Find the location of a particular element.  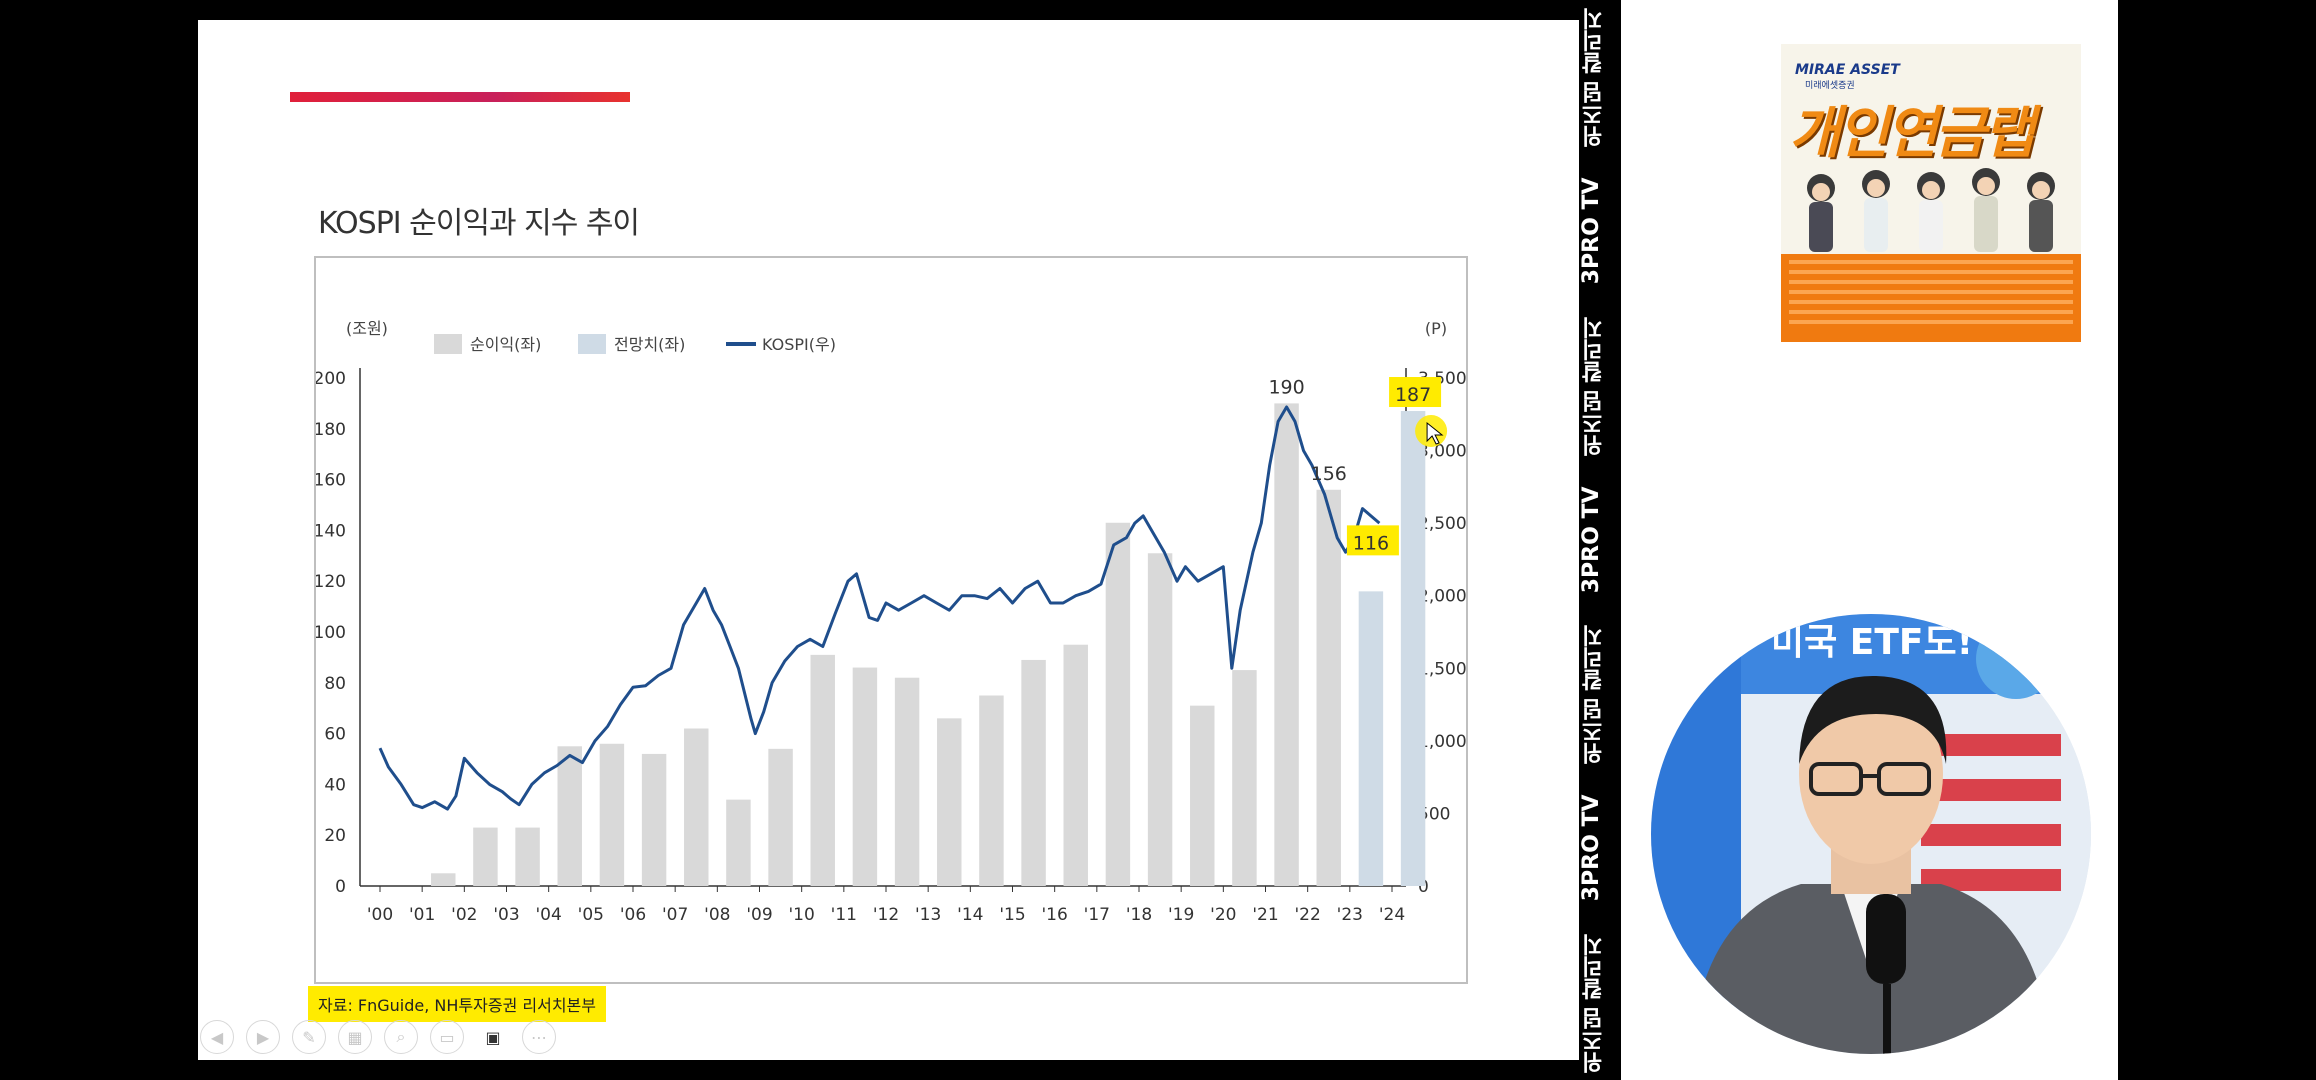

left-tick-label: 20 is located at coordinates (335, 836).